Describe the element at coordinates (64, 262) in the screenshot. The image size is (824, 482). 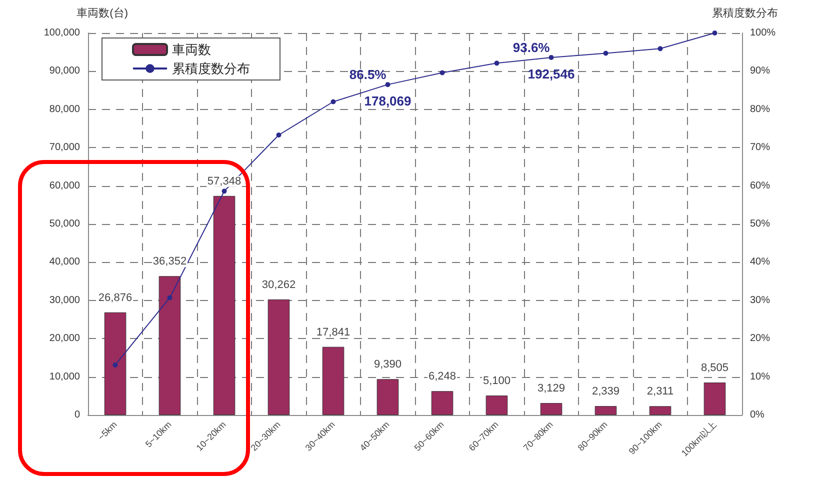
I see `y-tick-label: 40,000` at that location.